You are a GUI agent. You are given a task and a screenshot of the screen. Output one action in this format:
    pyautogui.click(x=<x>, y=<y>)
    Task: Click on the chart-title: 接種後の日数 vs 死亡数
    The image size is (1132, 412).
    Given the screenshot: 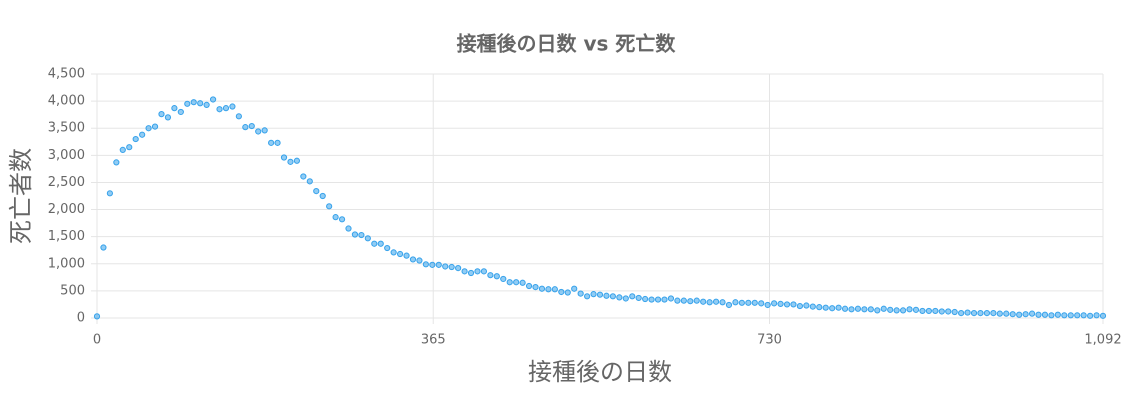 What is the action you would take?
    pyautogui.click(x=567, y=44)
    